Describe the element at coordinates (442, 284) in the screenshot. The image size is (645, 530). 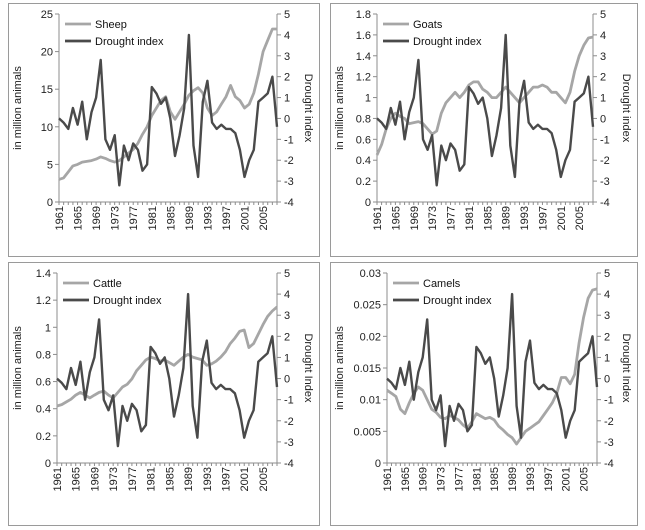
I see `legend-label-livestock: Camels` at that location.